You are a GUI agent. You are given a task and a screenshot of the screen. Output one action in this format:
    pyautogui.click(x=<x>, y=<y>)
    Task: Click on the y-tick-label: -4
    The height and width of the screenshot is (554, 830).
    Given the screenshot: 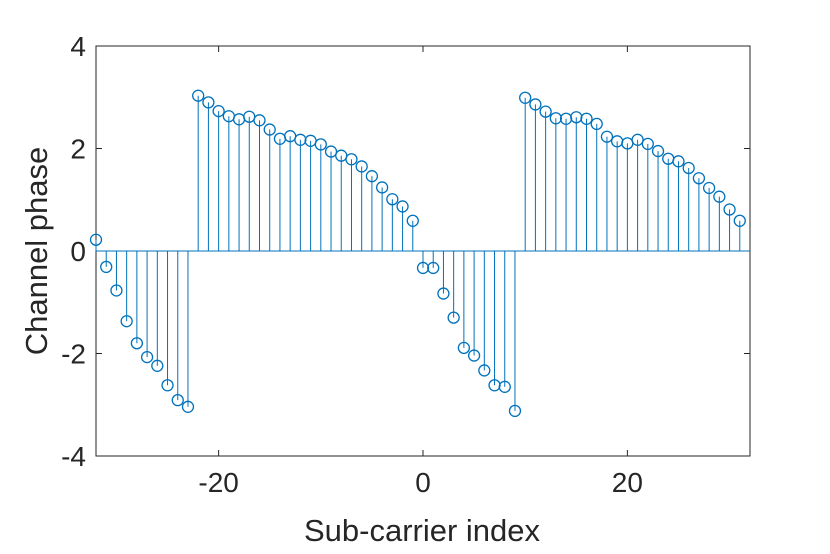 What is the action you would take?
    pyautogui.click(x=73, y=456)
    